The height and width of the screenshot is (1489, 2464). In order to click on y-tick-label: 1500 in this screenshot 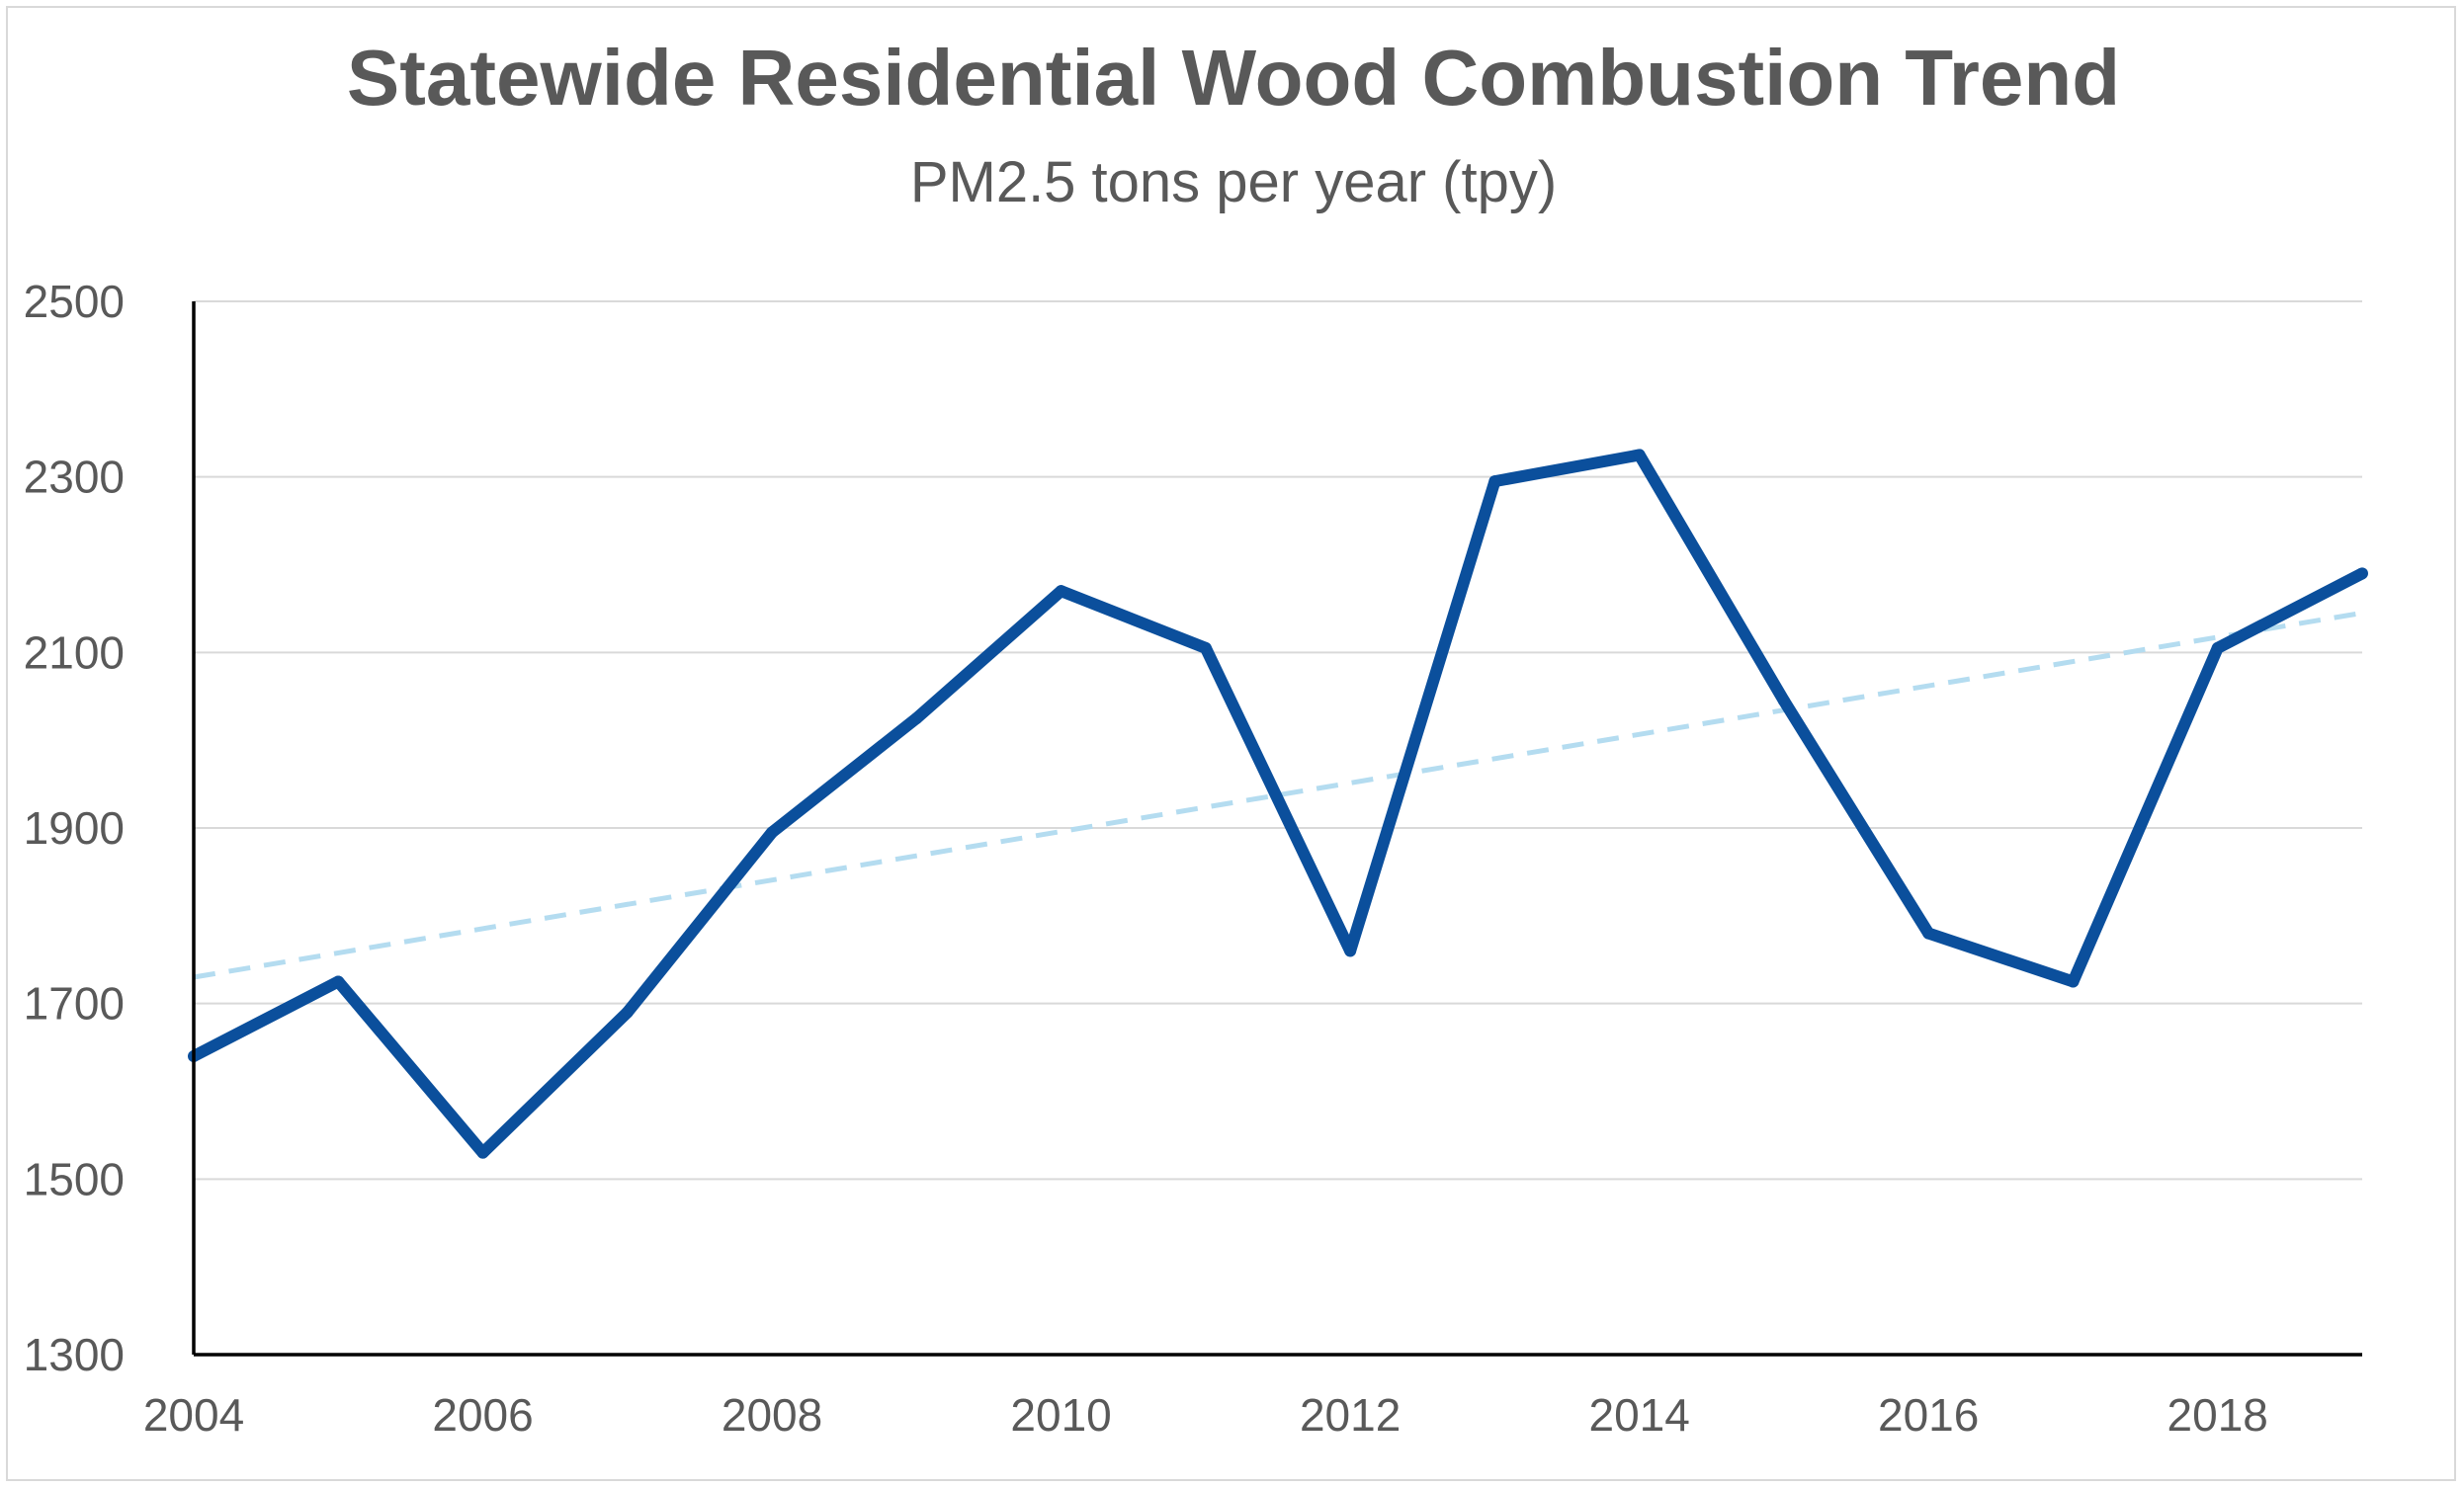, I will do `click(74, 1178)`.